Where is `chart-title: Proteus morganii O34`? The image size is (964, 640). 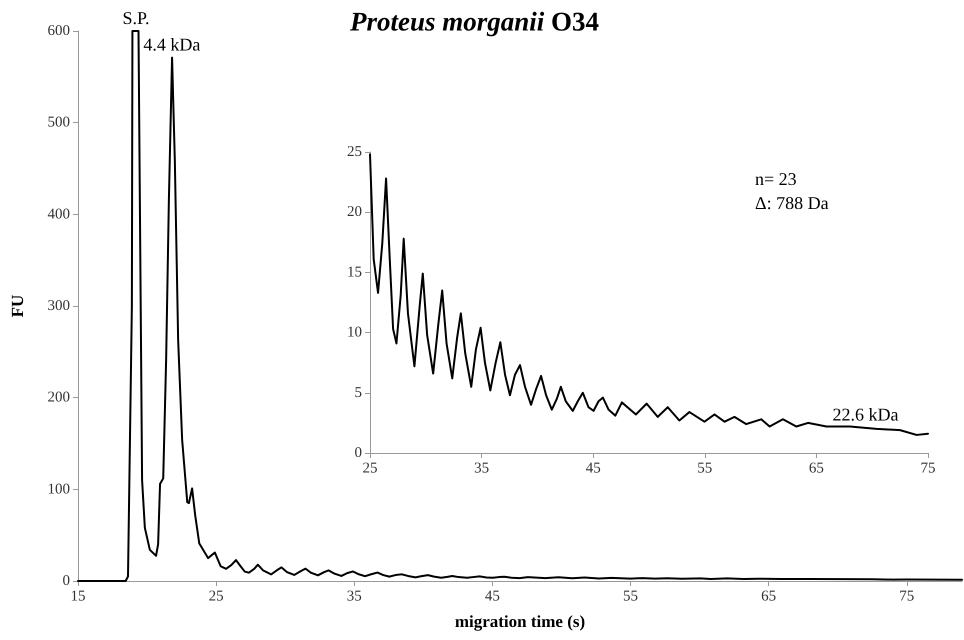
chart-title: Proteus morganii O34 is located at coordinates (474, 21).